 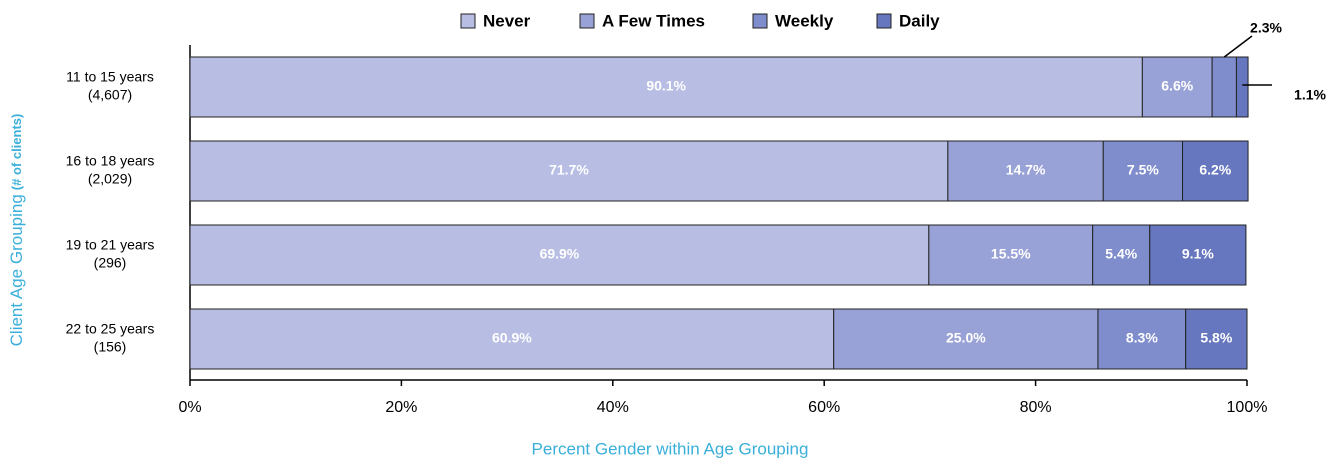 I want to click on leader-line, so click(x=1238, y=46).